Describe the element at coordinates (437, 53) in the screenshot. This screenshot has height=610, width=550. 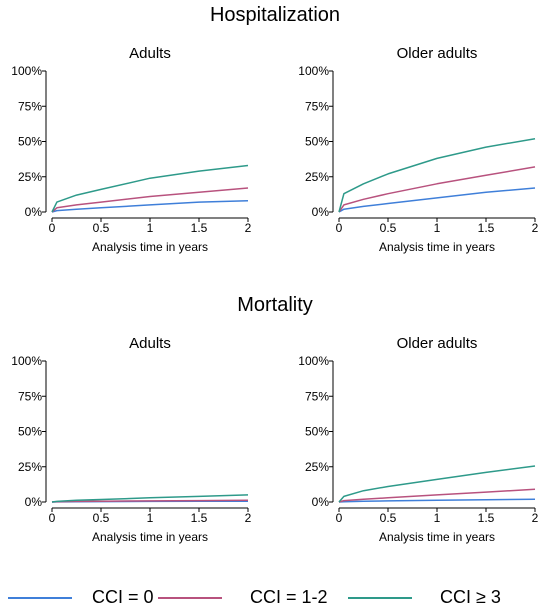
I see `panel-2-title: Older adults` at that location.